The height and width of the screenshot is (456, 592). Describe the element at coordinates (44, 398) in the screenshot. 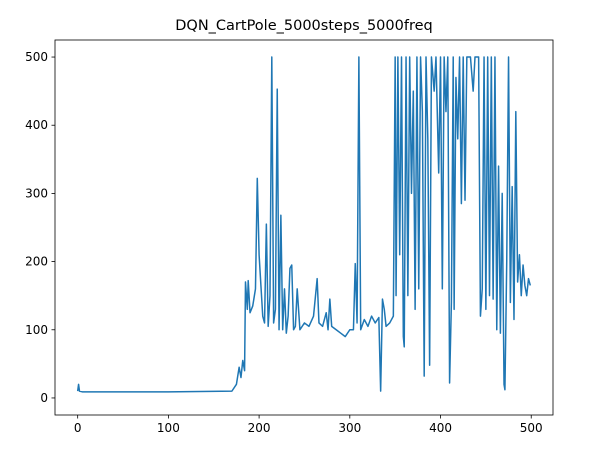

I see `y-tick-label: 0` at that location.